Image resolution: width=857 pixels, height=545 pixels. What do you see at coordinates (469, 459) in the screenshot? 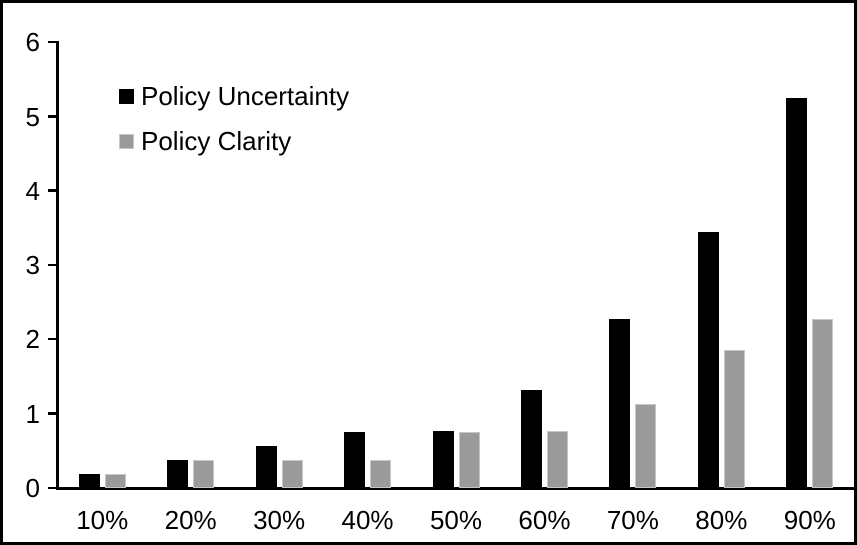
I see `bar-policy-clarity-50%` at bounding box center [469, 459].